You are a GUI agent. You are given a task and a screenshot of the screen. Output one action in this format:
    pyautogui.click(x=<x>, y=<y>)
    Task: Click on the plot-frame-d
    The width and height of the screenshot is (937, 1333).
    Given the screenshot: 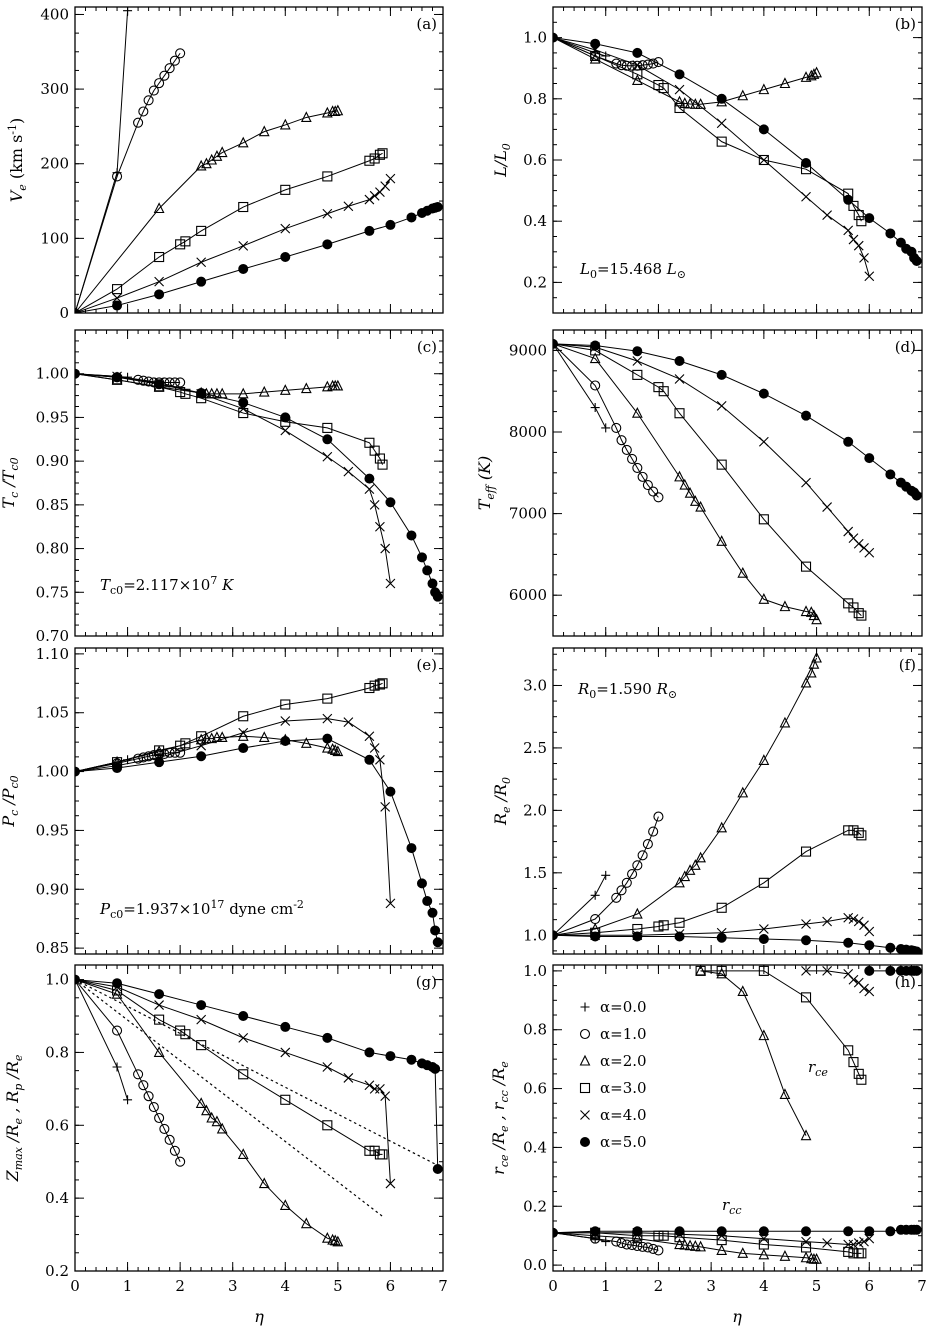 What is the action you would take?
    pyautogui.click(x=737, y=483)
    